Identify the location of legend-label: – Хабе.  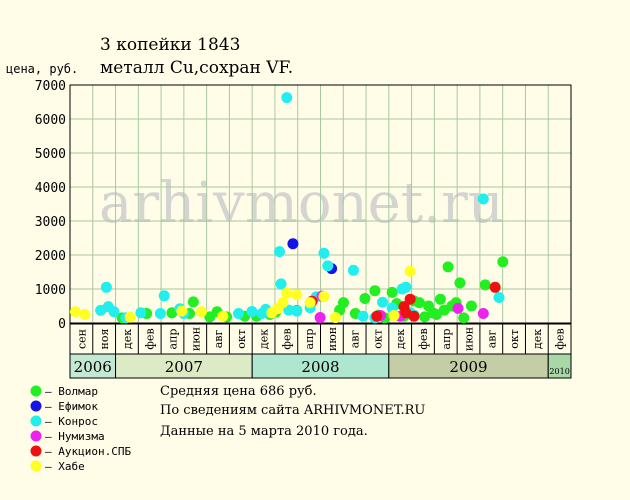
(65, 466).